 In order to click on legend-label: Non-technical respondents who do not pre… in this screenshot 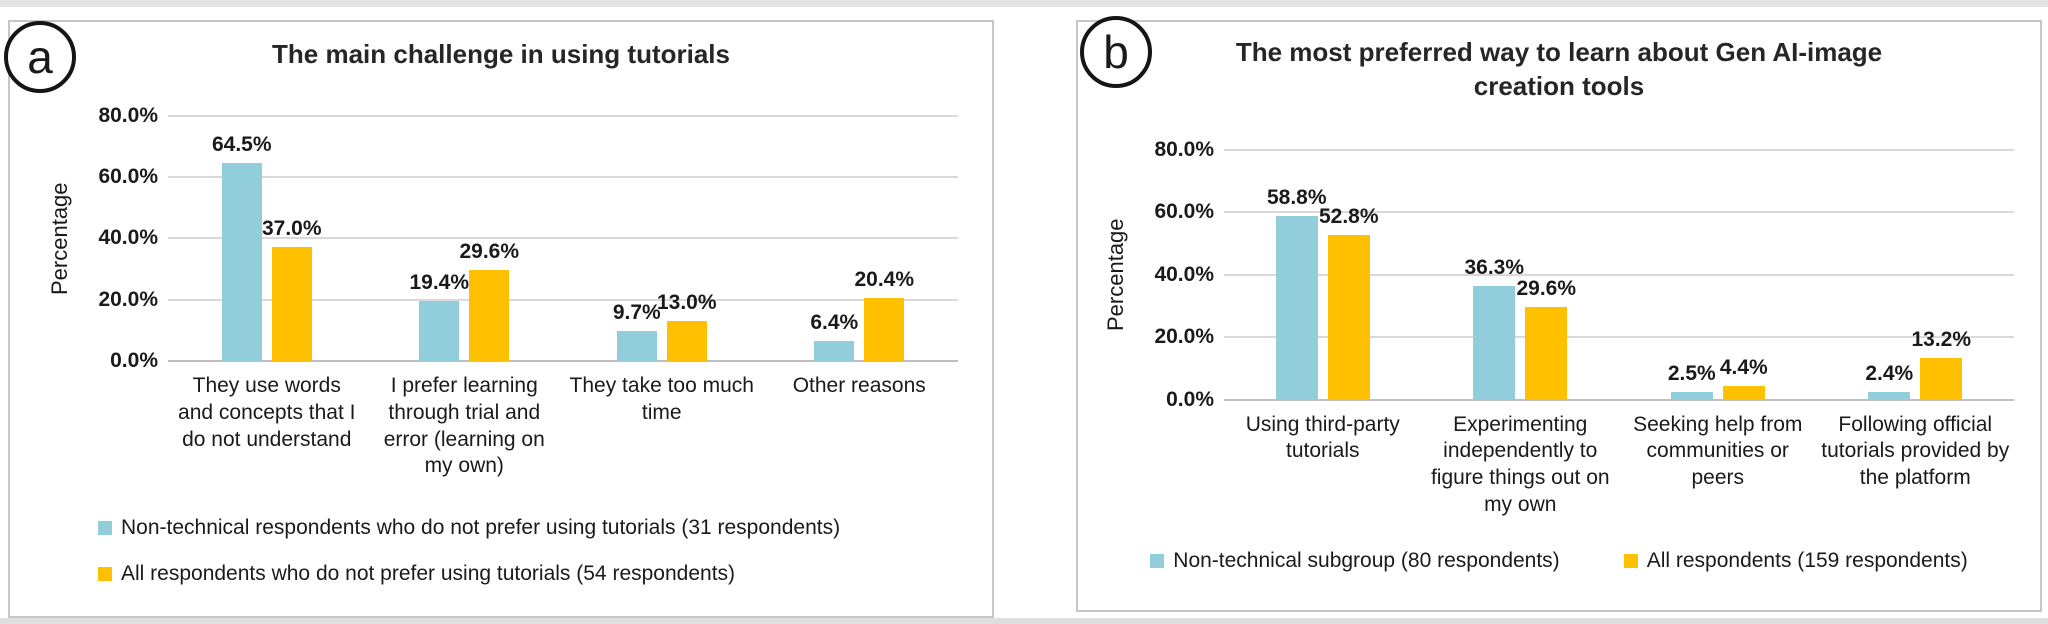, I will do `click(481, 528)`.